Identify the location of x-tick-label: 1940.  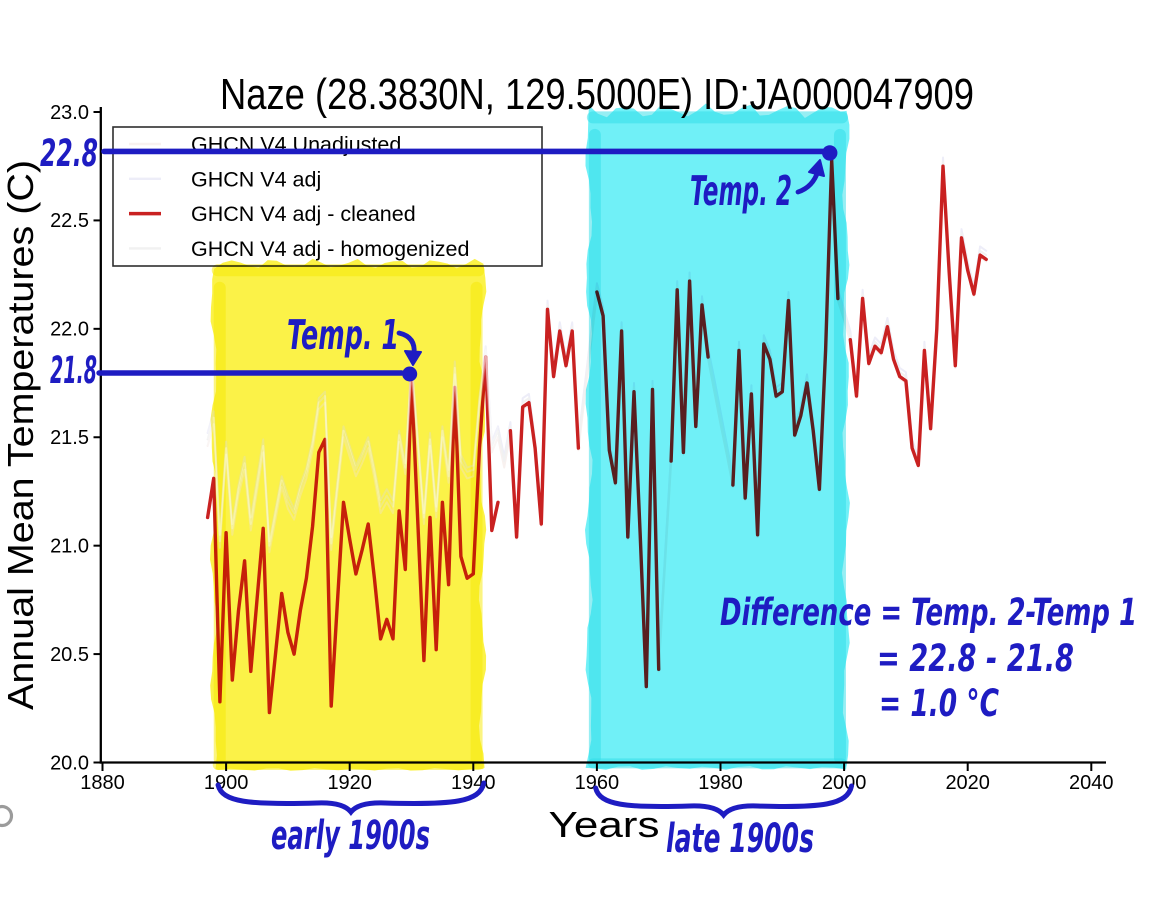
(473, 783).